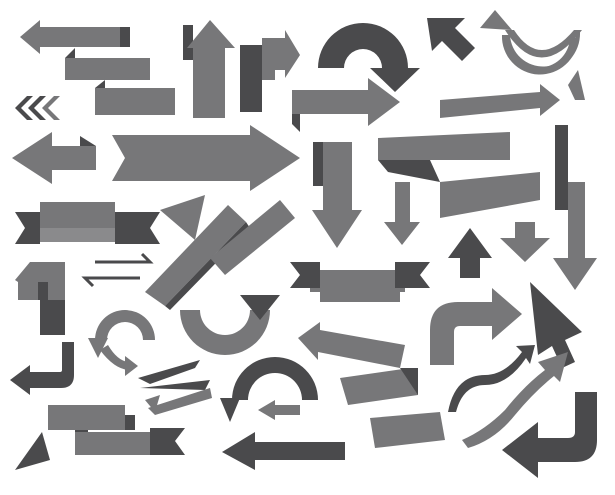 The width and height of the screenshot is (615, 495). I want to click on bottom-left-arrow-icon, so click(32, 451).